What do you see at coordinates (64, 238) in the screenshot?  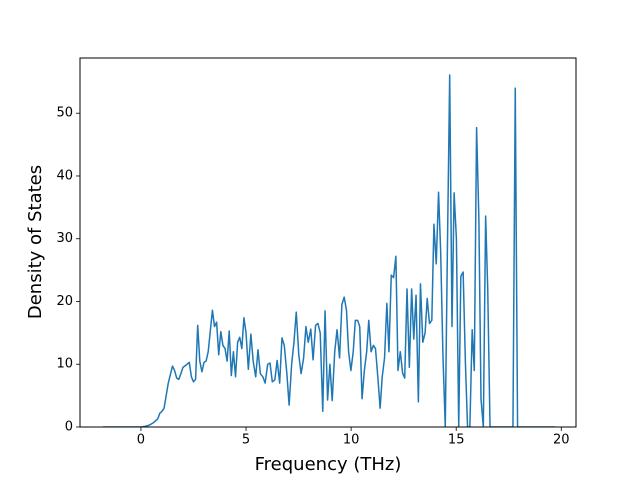 I see `y-tick-label: 30` at bounding box center [64, 238].